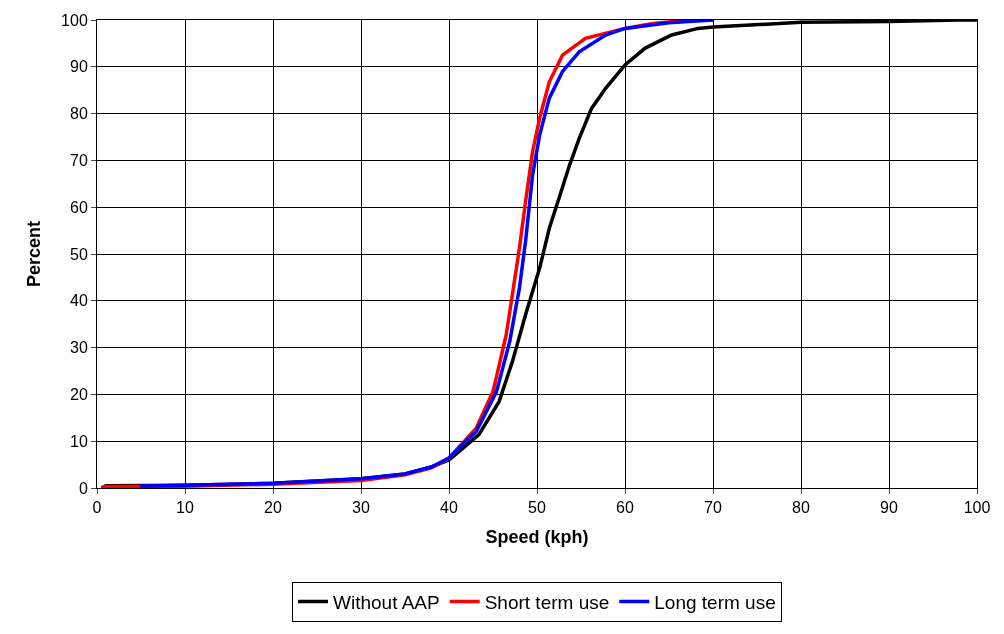 Image resolution: width=1004 pixels, height=634 pixels. I want to click on y-tick-label: 20, so click(79, 394).